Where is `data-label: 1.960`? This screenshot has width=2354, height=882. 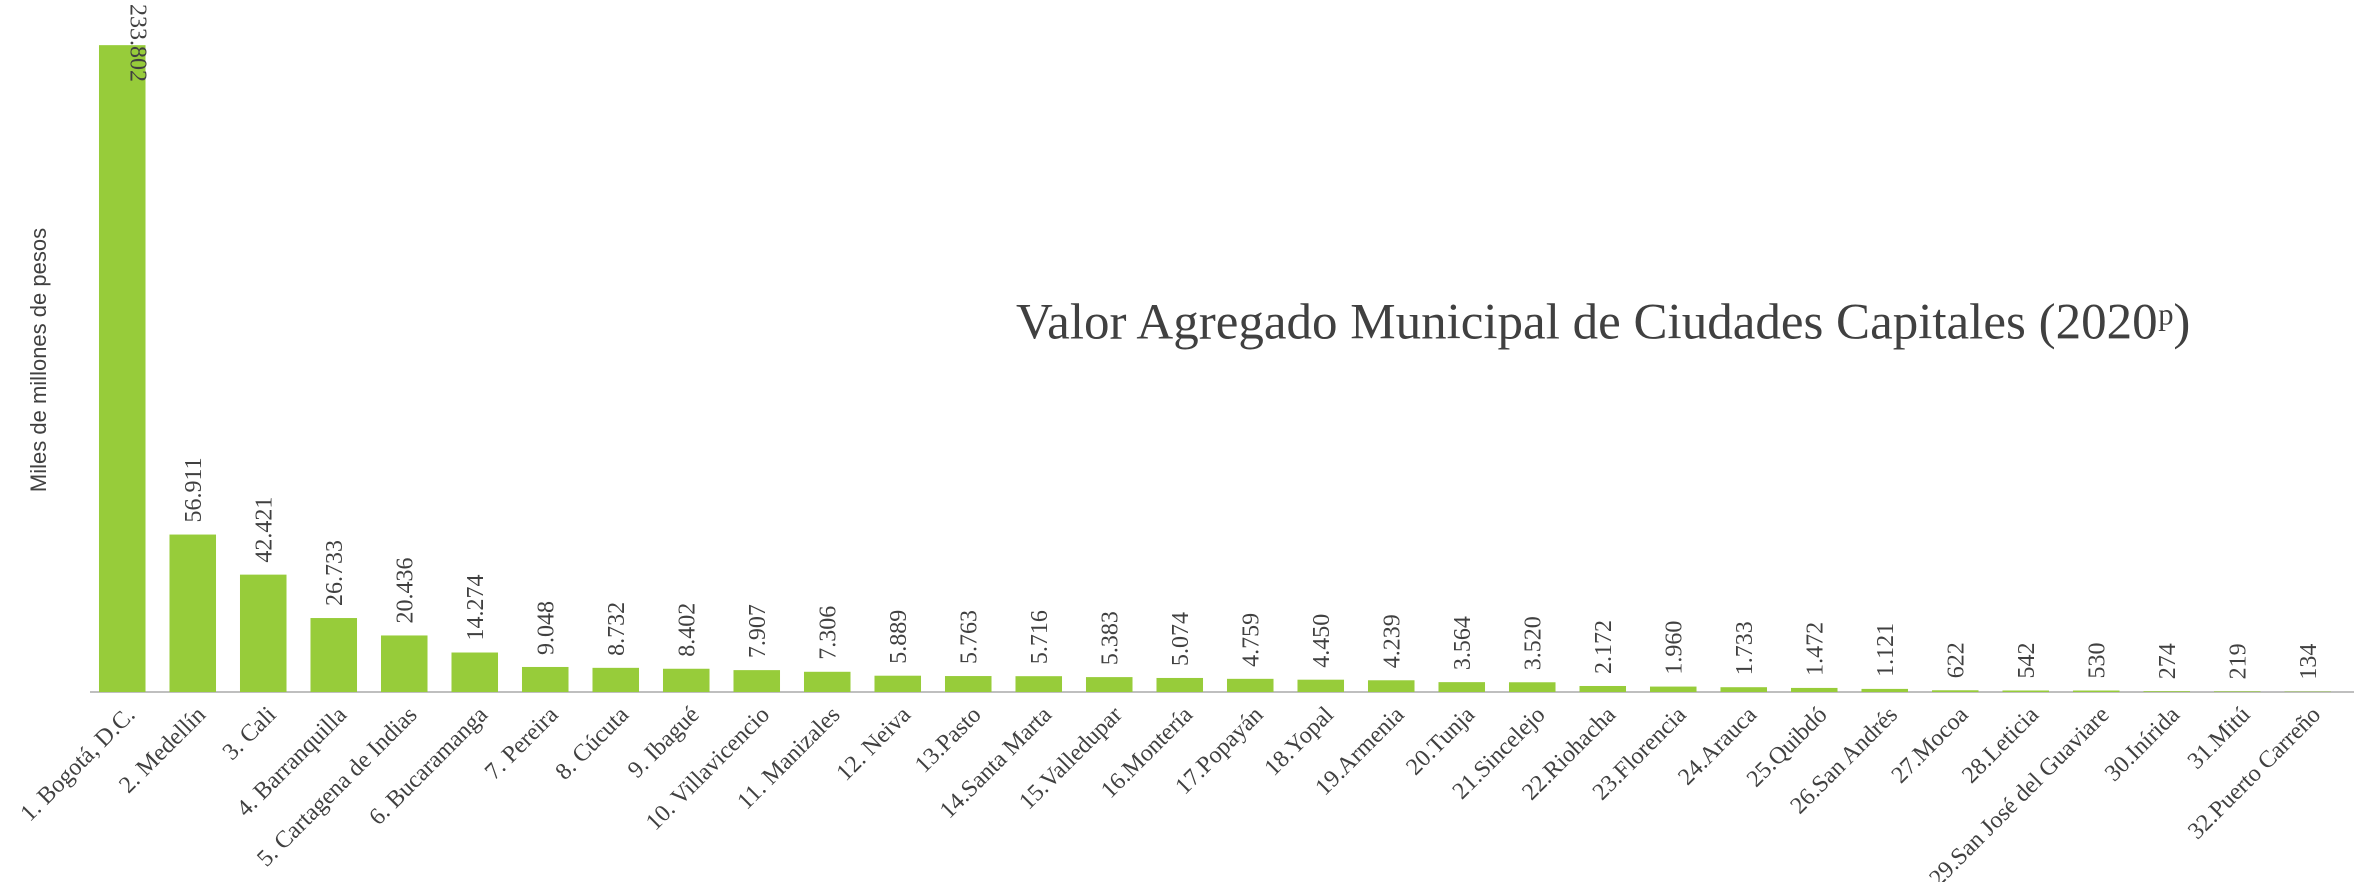
data-label: 1.960 is located at coordinates (1674, 648).